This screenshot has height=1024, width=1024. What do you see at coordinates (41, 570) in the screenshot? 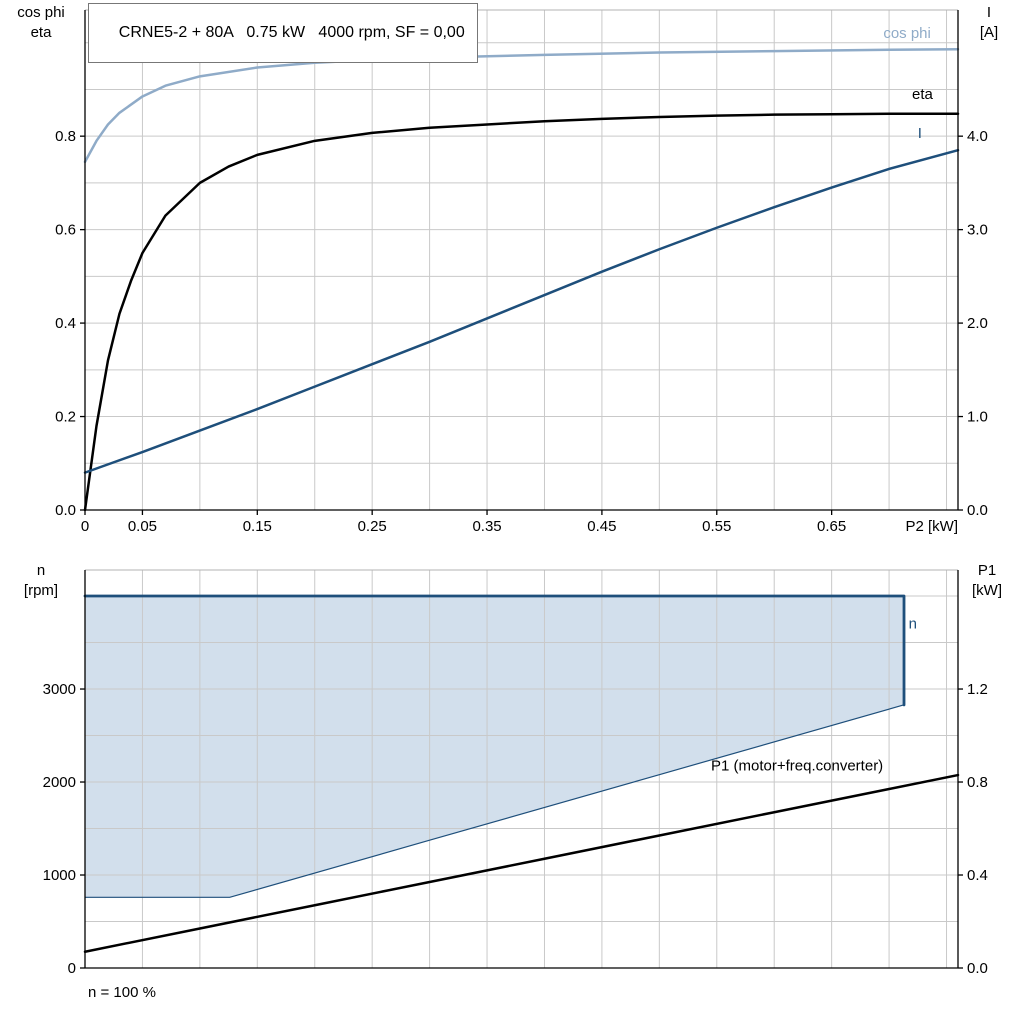
I see `axis-title-line: n` at bounding box center [41, 570].